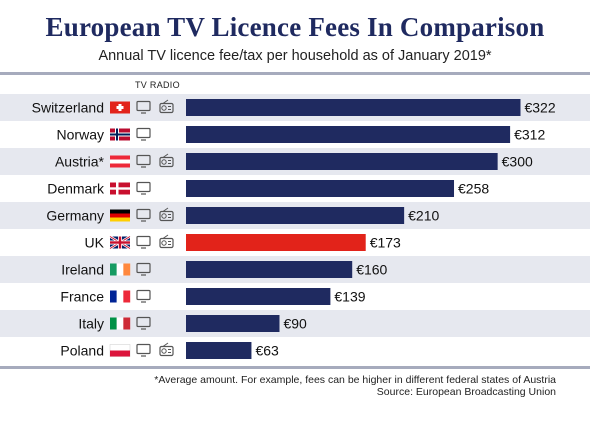  Describe the element at coordinates (157, 85) in the screenshot. I see `tv-radio-column-heading: TV RADIO` at that location.